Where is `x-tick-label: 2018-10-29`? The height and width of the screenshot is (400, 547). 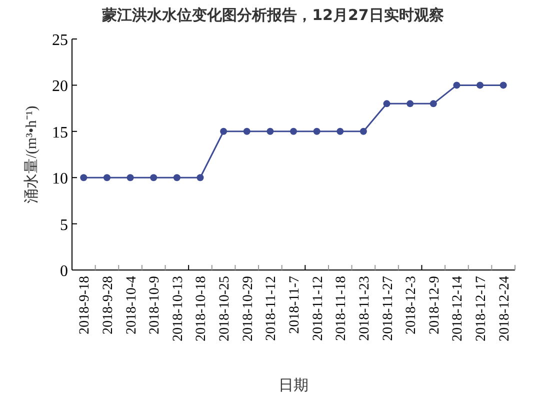
x-tick-label: 2018-10-29 is located at coordinates (248, 309).